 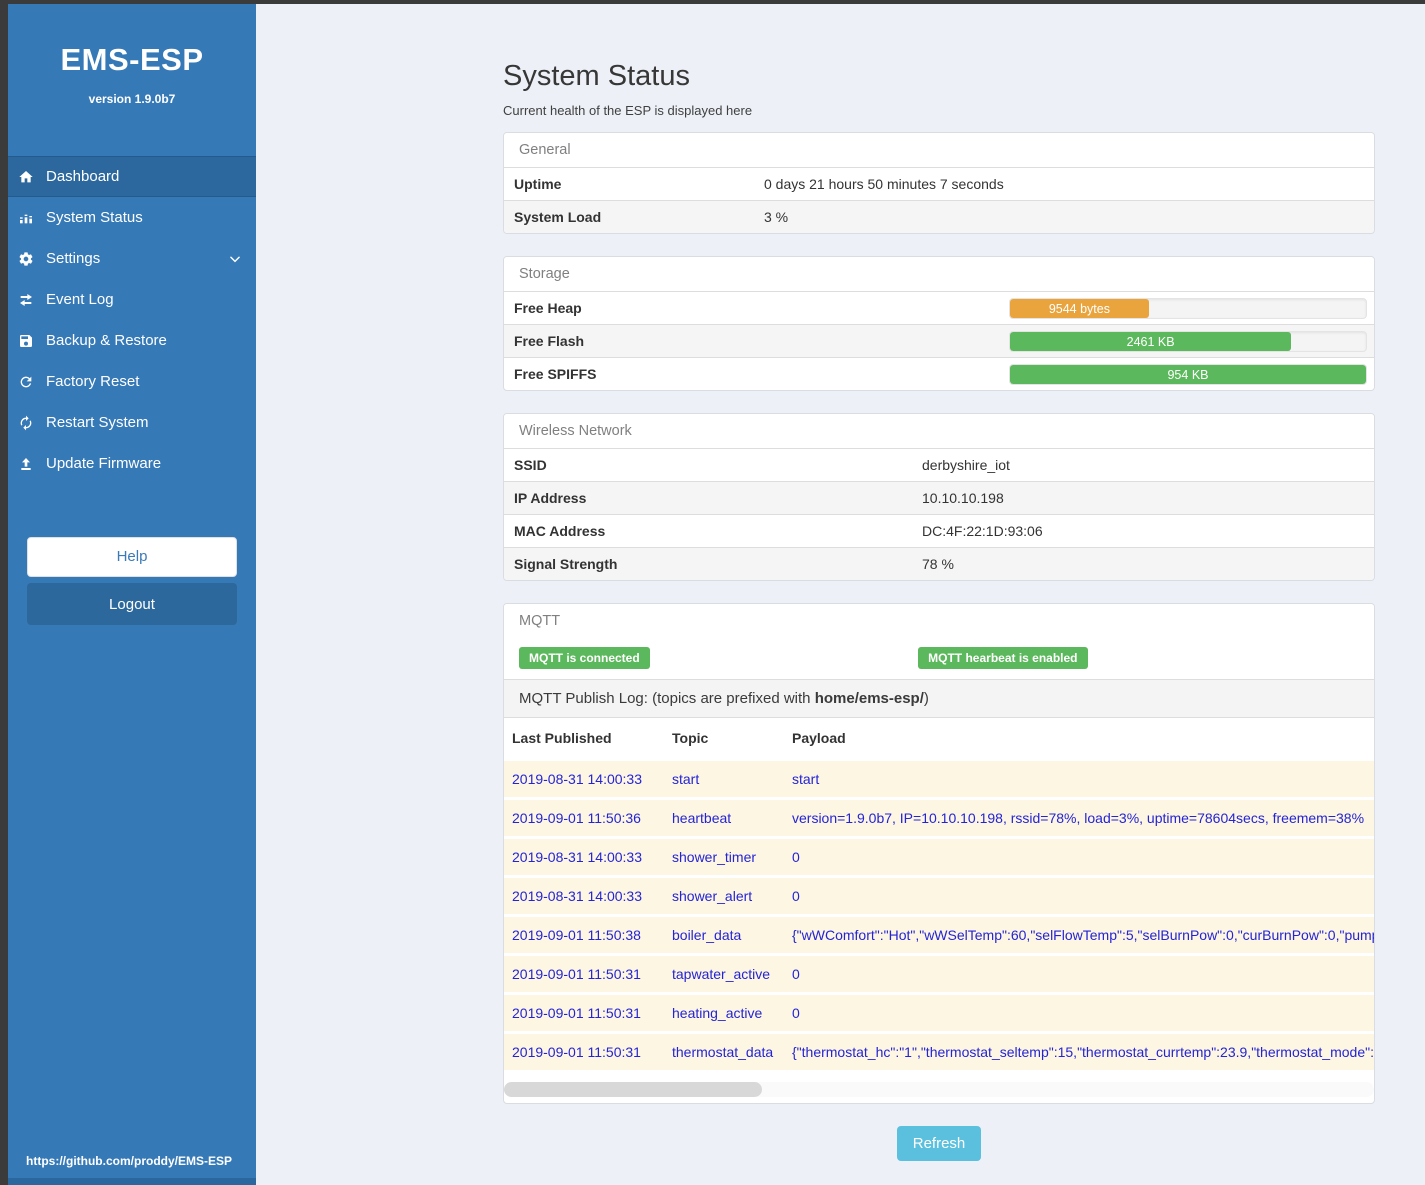 What do you see at coordinates (724, 778) in the screenshot?
I see `log-topic: start` at bounding box center [724, 778].